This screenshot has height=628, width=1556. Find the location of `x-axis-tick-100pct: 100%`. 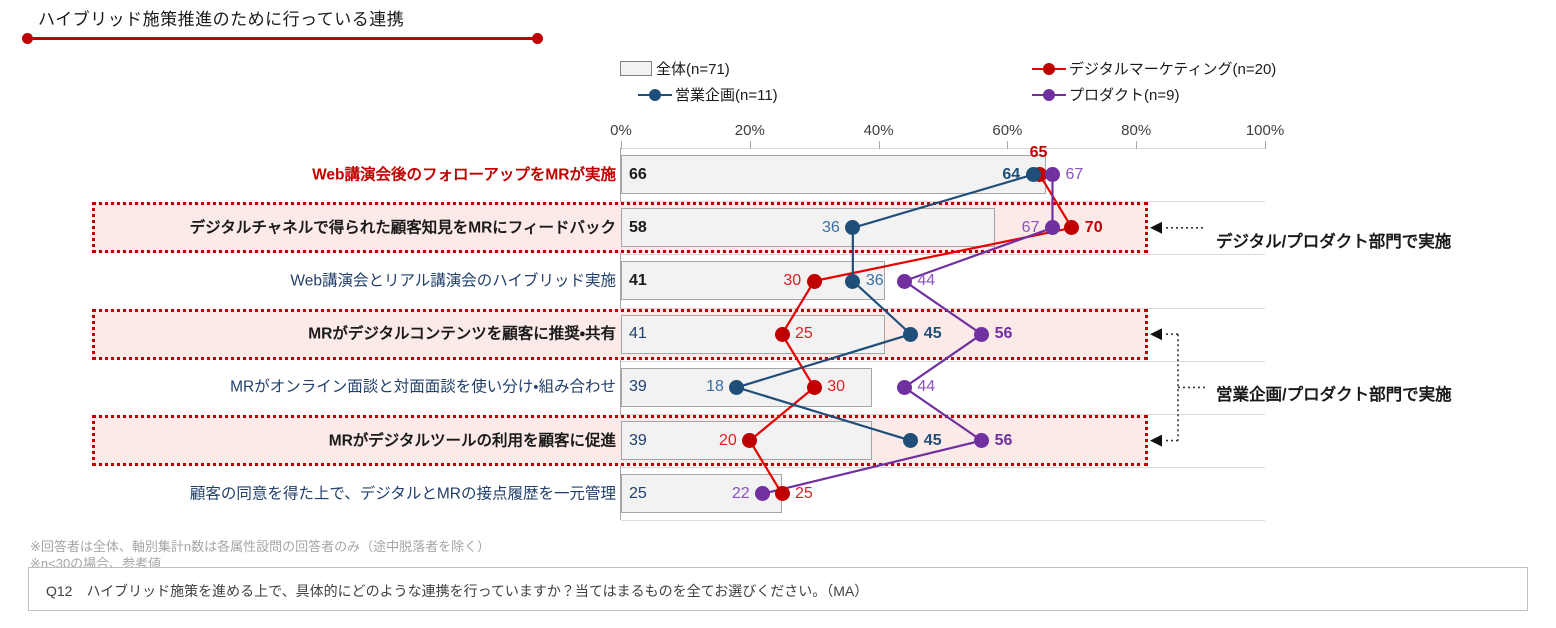

x-axis-tick-100pct: 100% is located at coordinates (1265, 130).